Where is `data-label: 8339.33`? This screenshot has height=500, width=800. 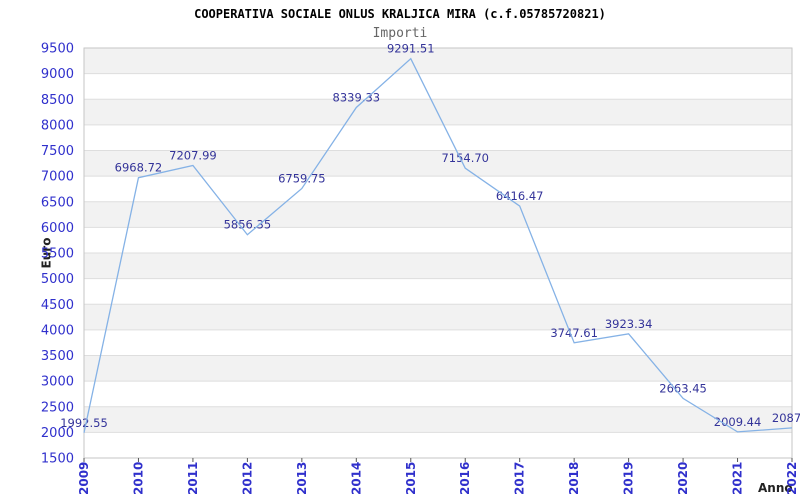
data-label: 8339.33 is located at coordinates (357, 97).